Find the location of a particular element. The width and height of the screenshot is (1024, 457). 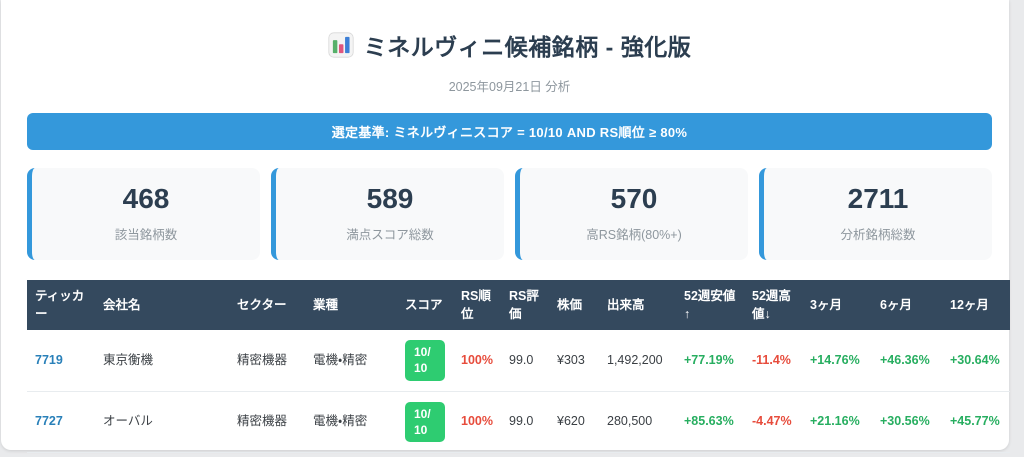

col-header-6-month: 6ヶ月 is located at coordinates (907, 305).